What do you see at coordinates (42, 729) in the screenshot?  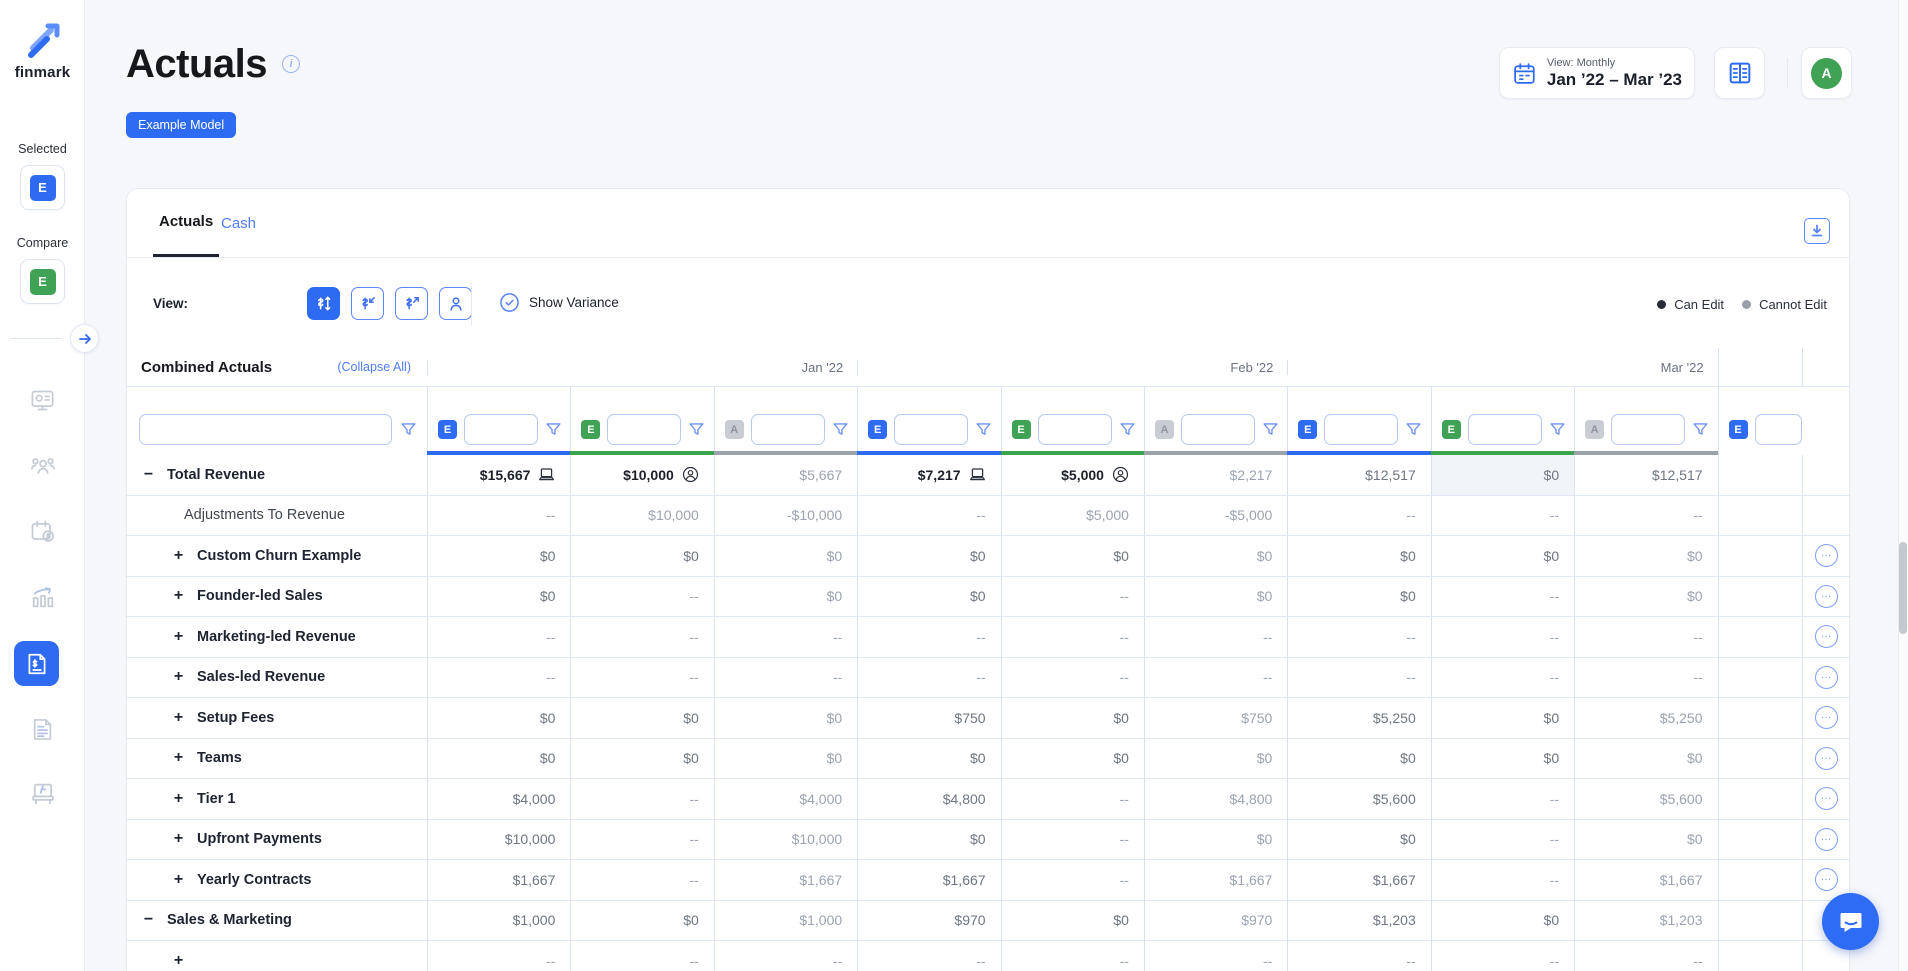 I see `sidebar-item-reports` at bounding box center [42, 729].